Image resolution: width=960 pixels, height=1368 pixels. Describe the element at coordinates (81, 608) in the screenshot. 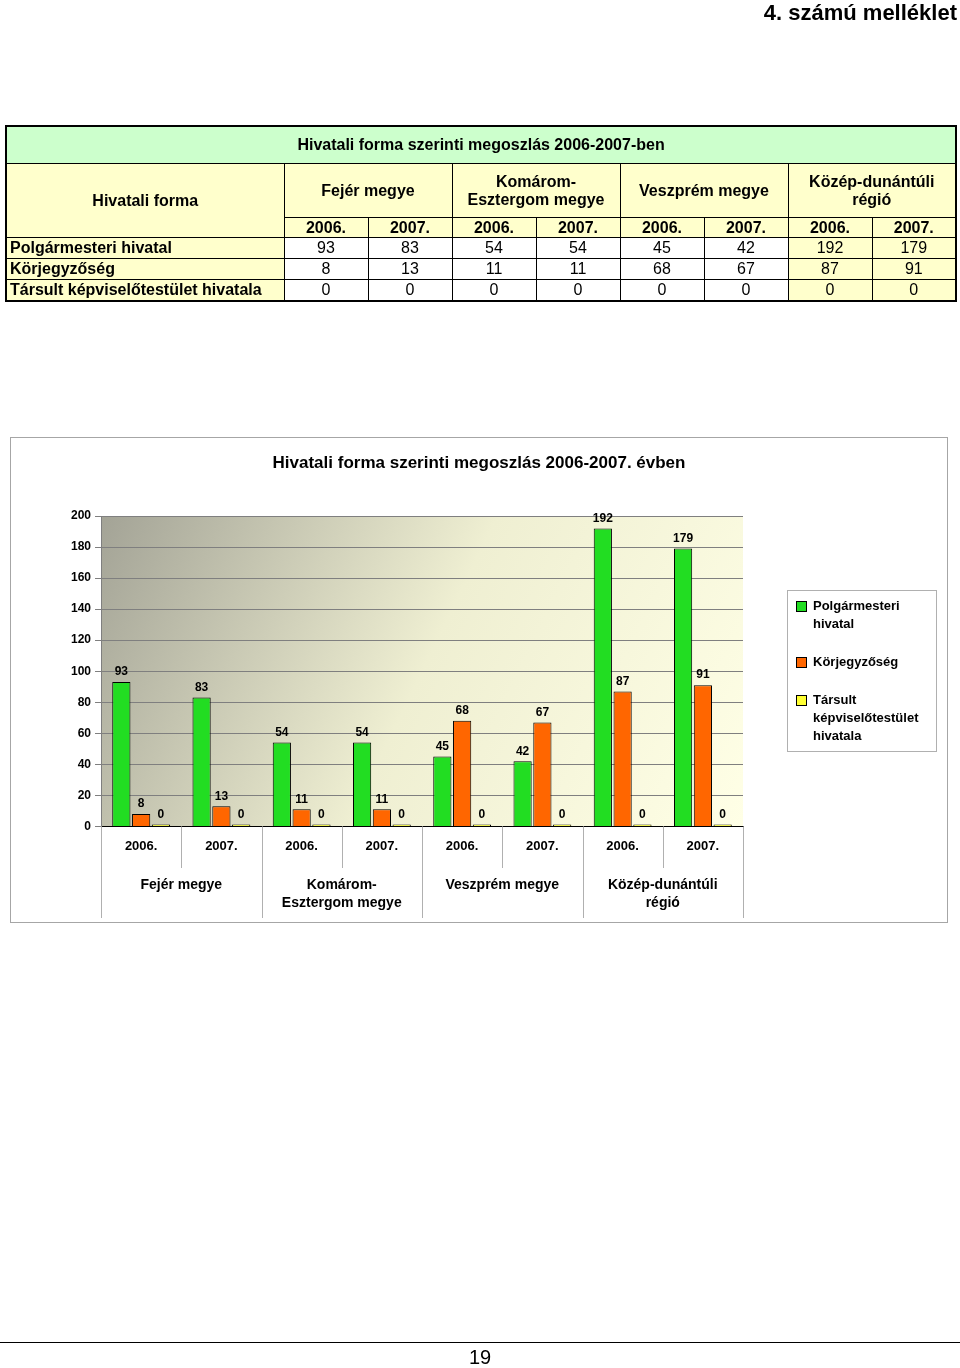

I see `y-tick-label: 140` at that location.